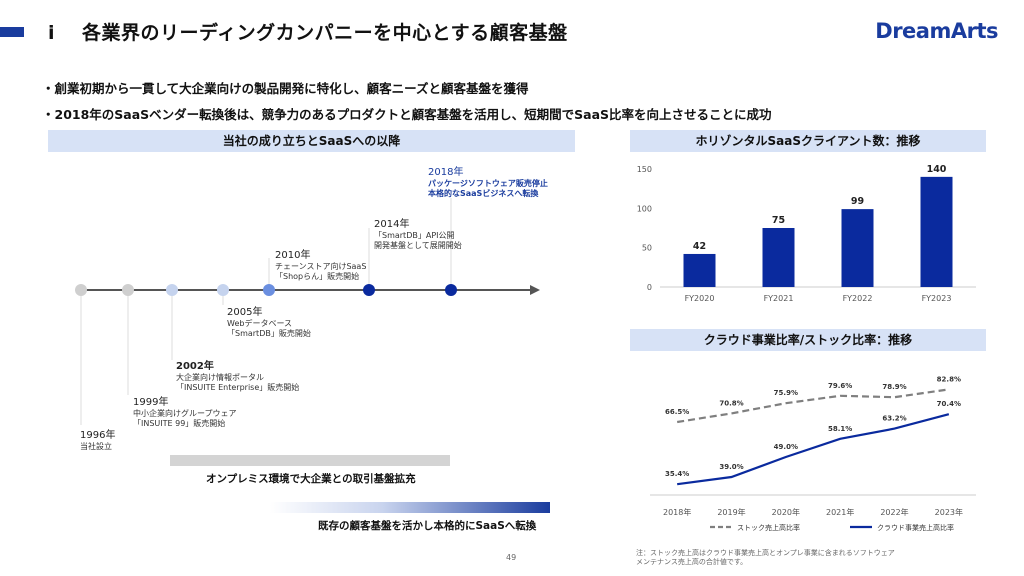 The image size is (1024, 576). I want to click on event-text: 中小企業向けグループウェア, so click(185, 413).